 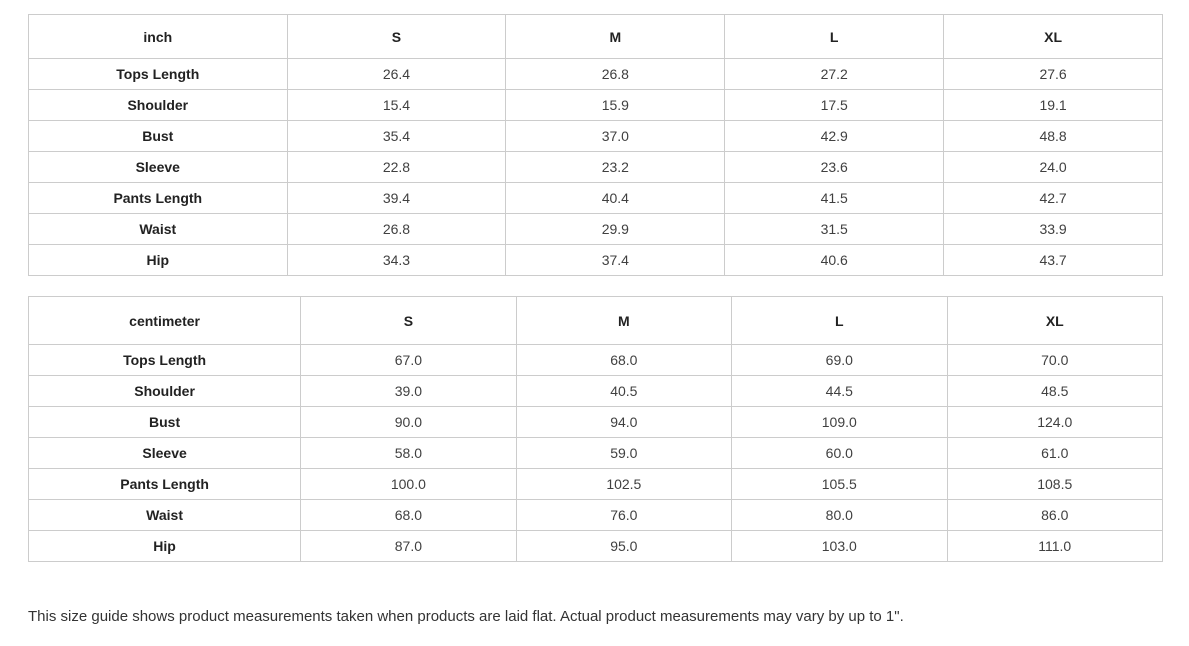 What do you see at coordinates (1053, 136) in the screenshot?
I see `value-cell: 48.8` at bounding box center [1053, 136].